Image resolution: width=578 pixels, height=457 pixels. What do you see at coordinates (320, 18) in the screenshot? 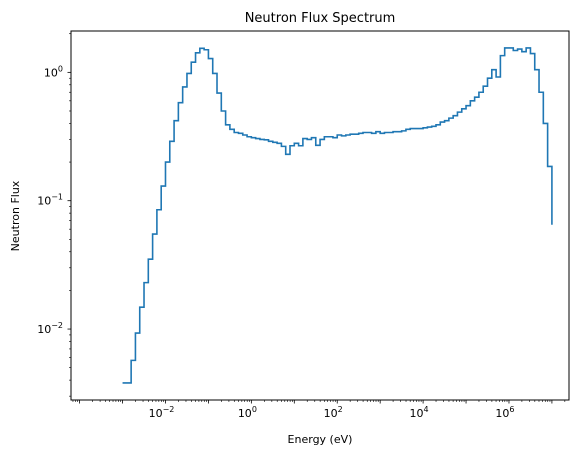
I see `chart-title: Neutron Flux Spectrum` at bounding box center [320, 18].